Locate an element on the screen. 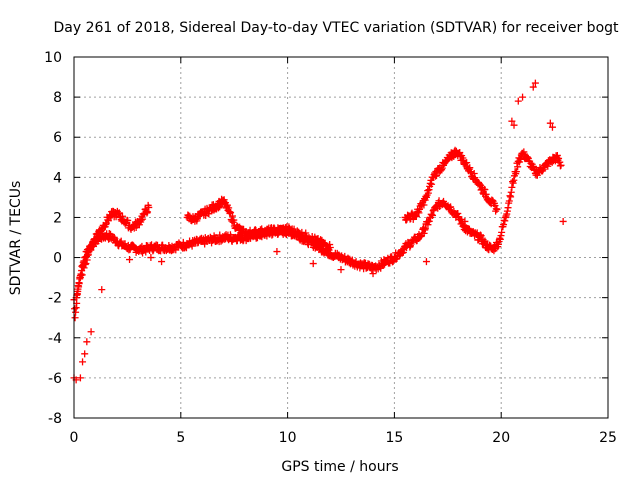 This screenshot has width=640, height=480. x-tick-label: 10 is located at coordinates (288, 438).